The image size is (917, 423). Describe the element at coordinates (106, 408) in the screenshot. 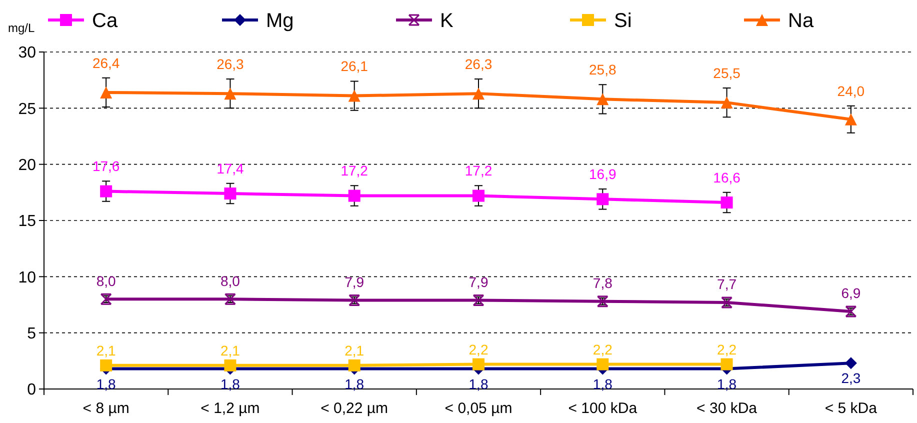

I see `x-tick-label: < 8 µm` at that location.